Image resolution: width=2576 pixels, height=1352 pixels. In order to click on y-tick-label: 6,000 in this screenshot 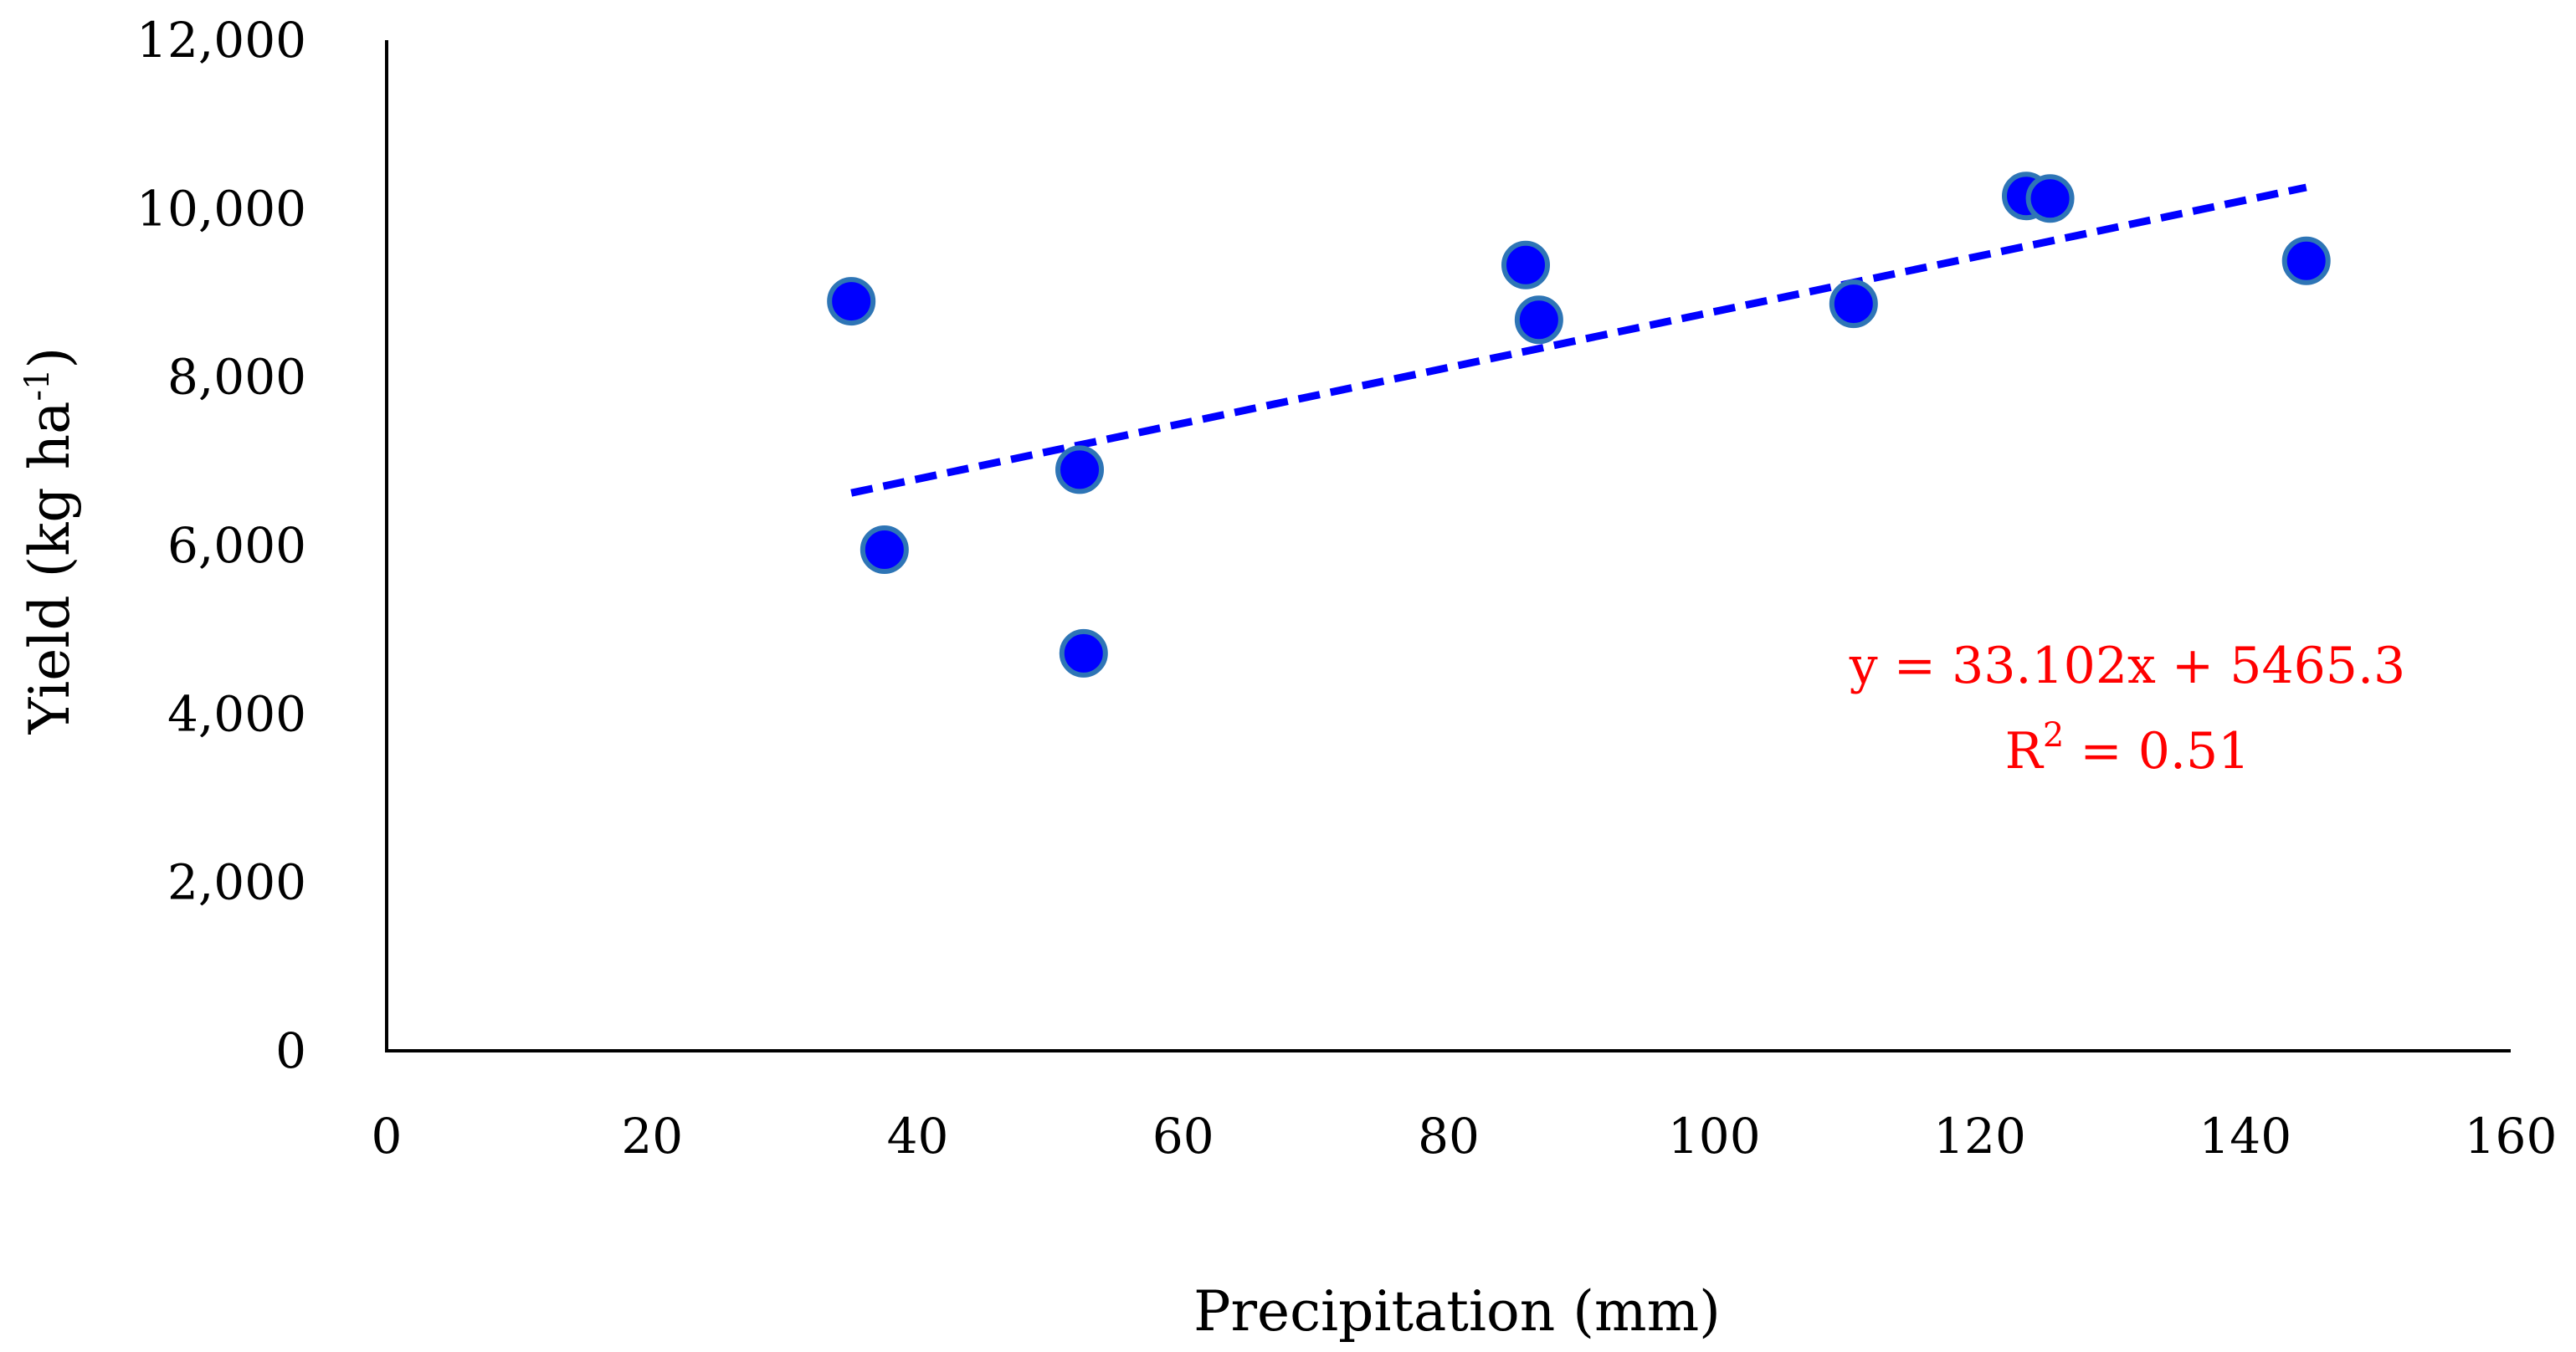, I will do `click(236, 546)`.